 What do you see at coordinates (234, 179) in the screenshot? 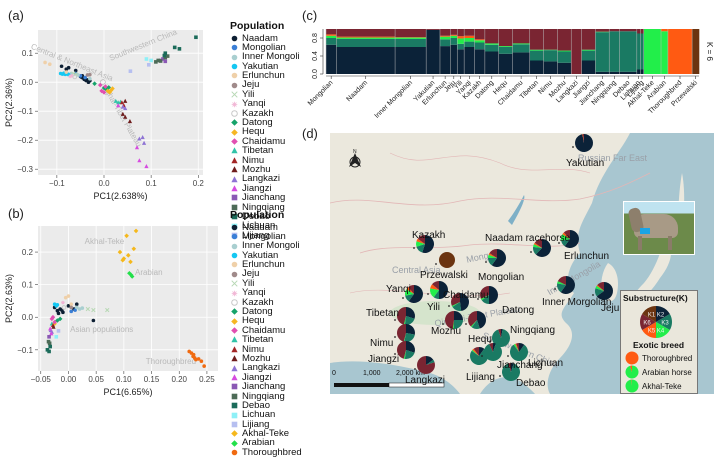
I see `legend-marker-langkazi` at bounding box center [234, 179].